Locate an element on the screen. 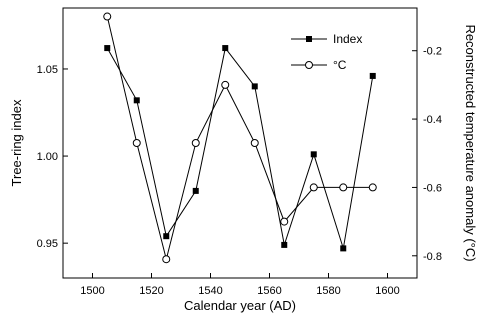  legend-marker-index is located at coordinates (309, 39).